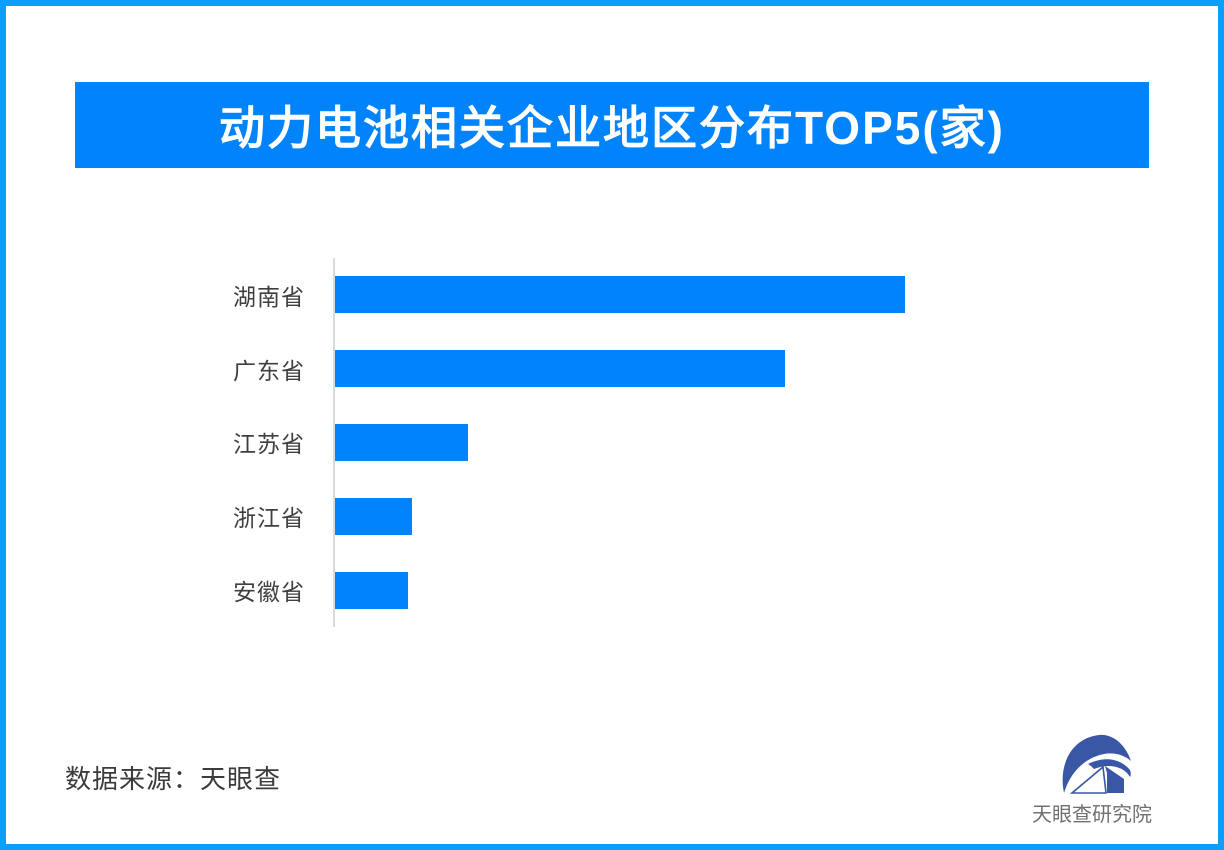 The width and height of the screenshot is (1224, 850). Describe the element at coordinates (269, 370) in the screenshot. I see `category-label: 广东省` at that location.